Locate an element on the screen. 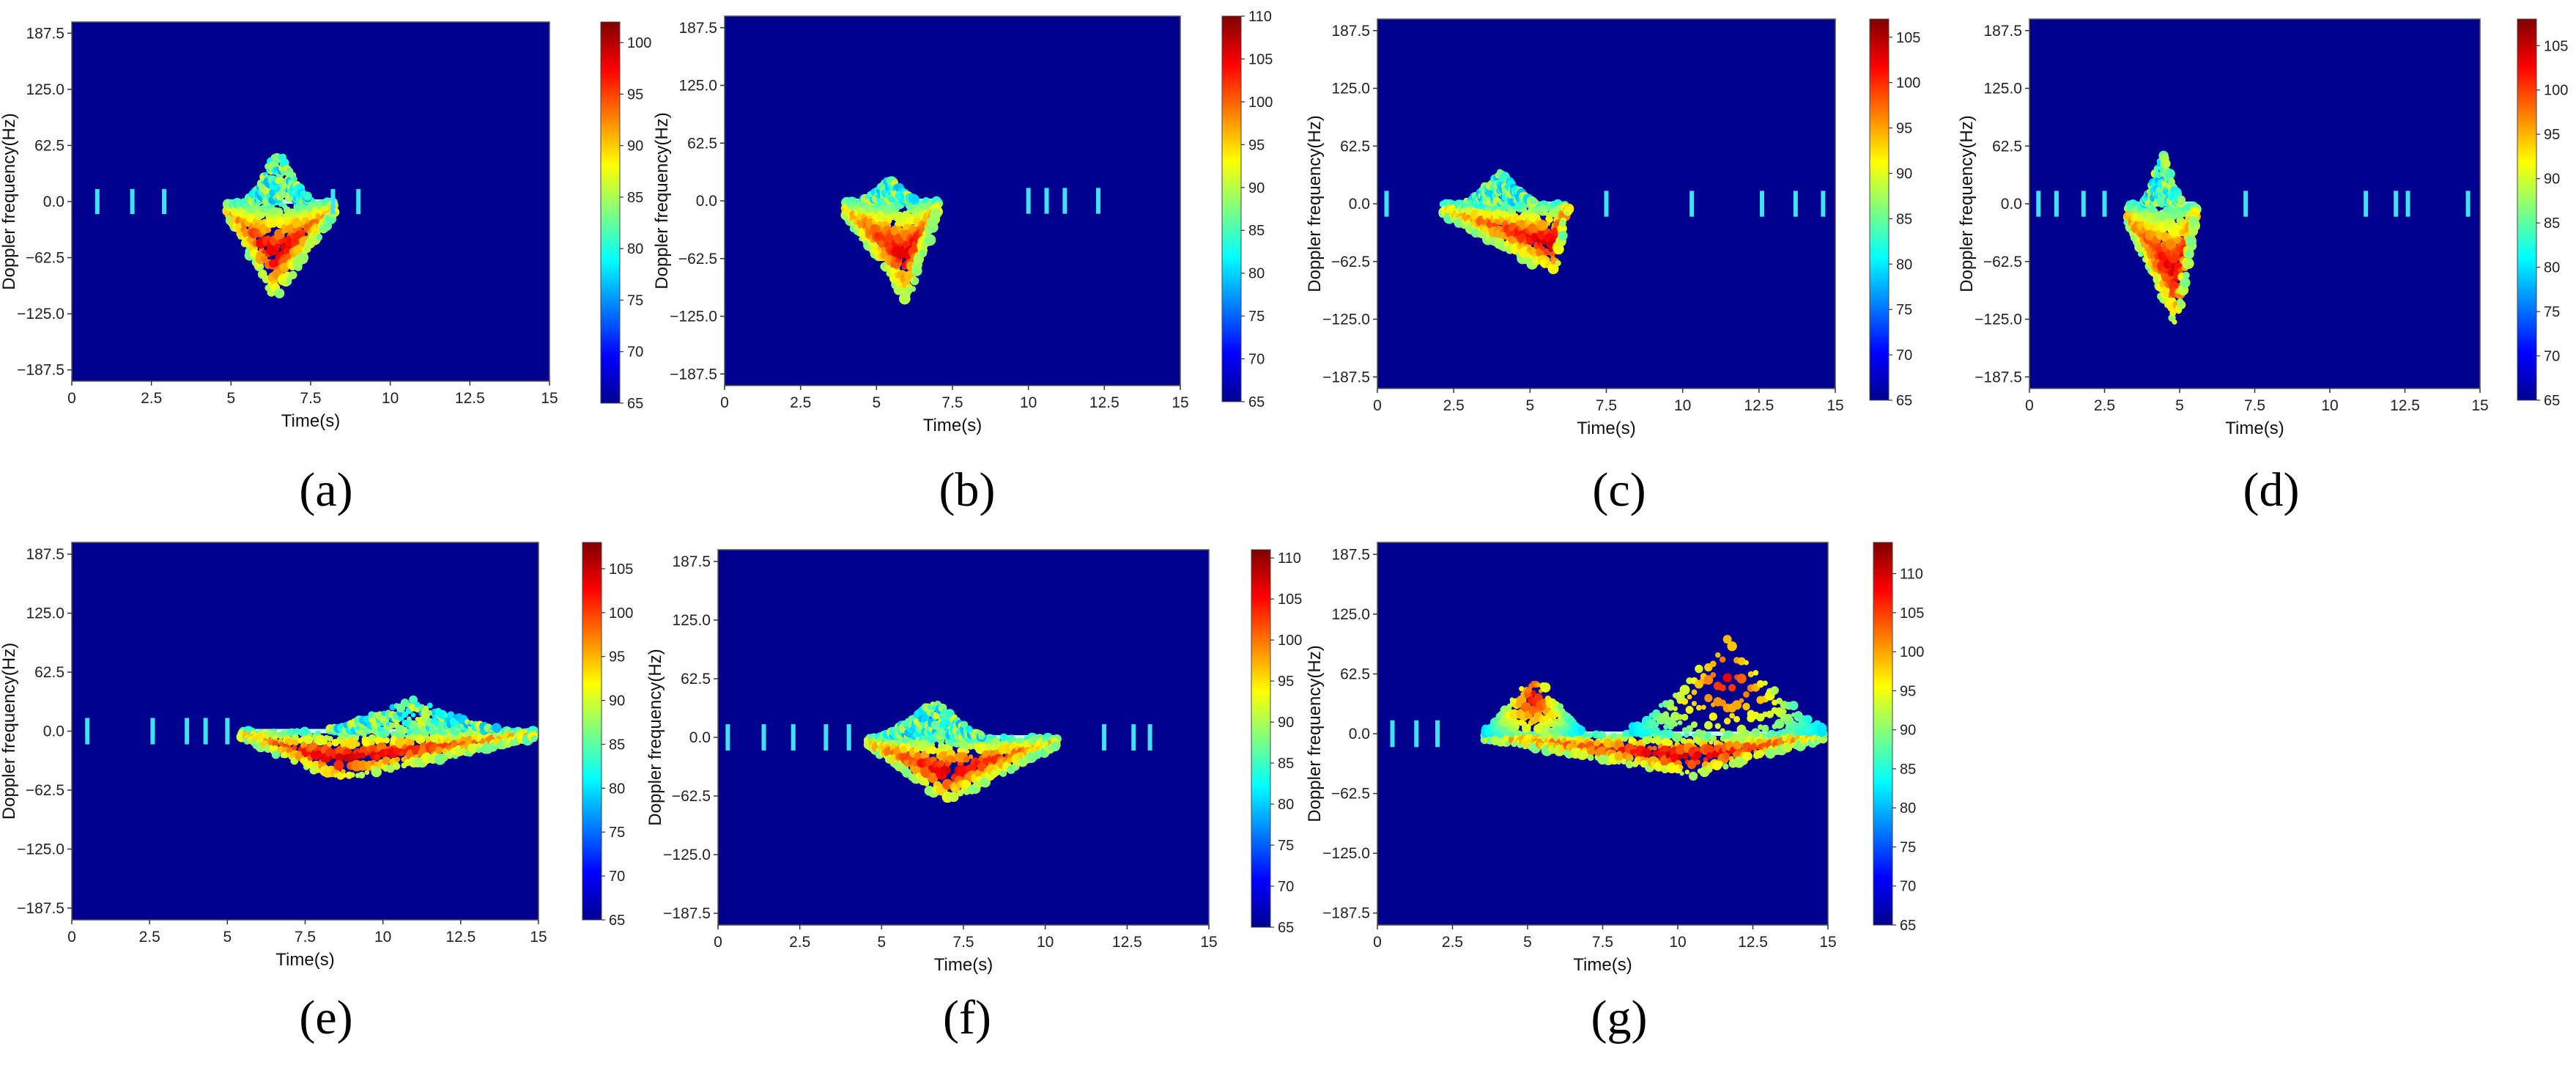  y-tick-label: 62.5 is located at coordinates (1355, 147).